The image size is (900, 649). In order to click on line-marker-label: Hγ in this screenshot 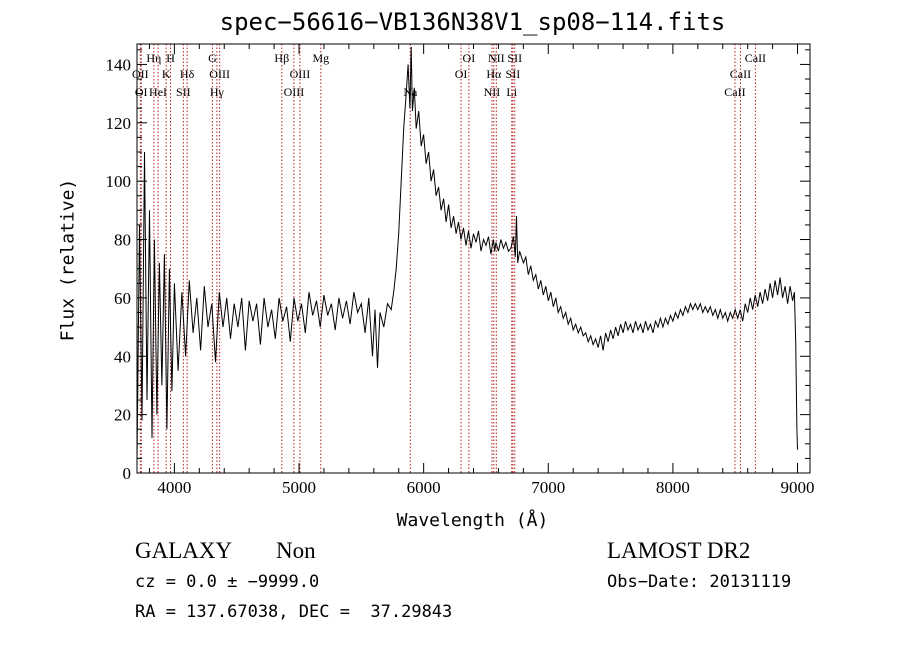, I will do `click(217, 92)`.